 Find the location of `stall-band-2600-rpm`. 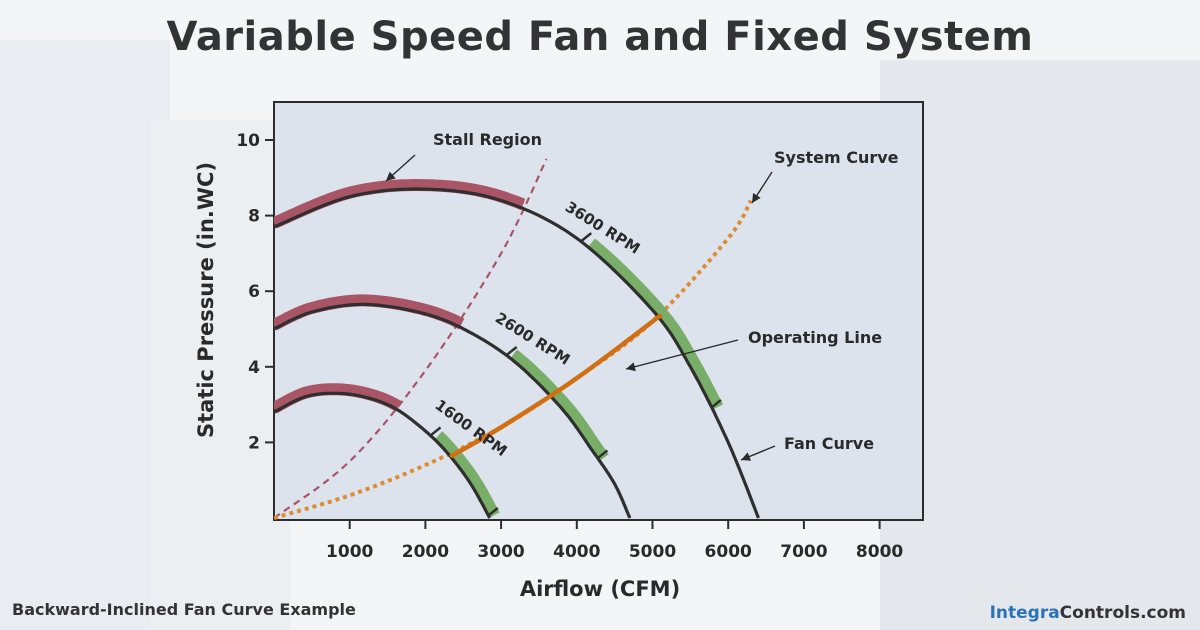

stall-band-2600-rpm is located at coordinates (369, 312).